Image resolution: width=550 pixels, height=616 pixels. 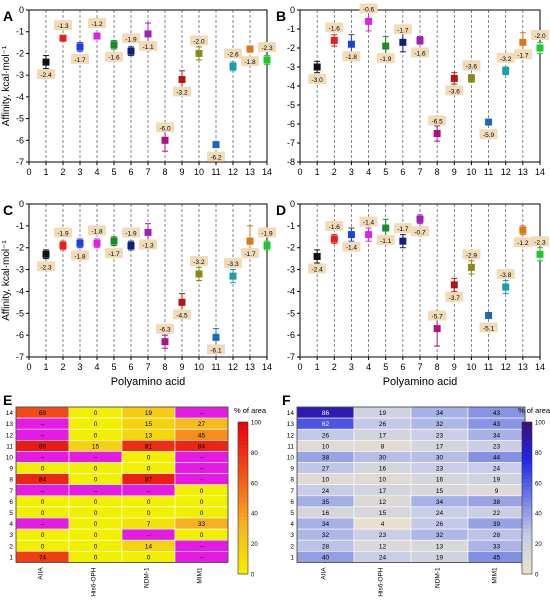 I want to click on cell-value: 12, so click(x=383, y=502).